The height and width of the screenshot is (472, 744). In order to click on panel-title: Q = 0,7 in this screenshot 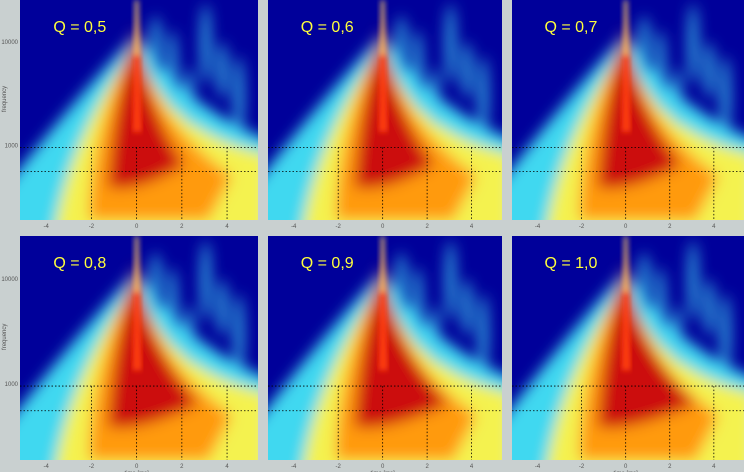, I will do `click(570, 27)`.